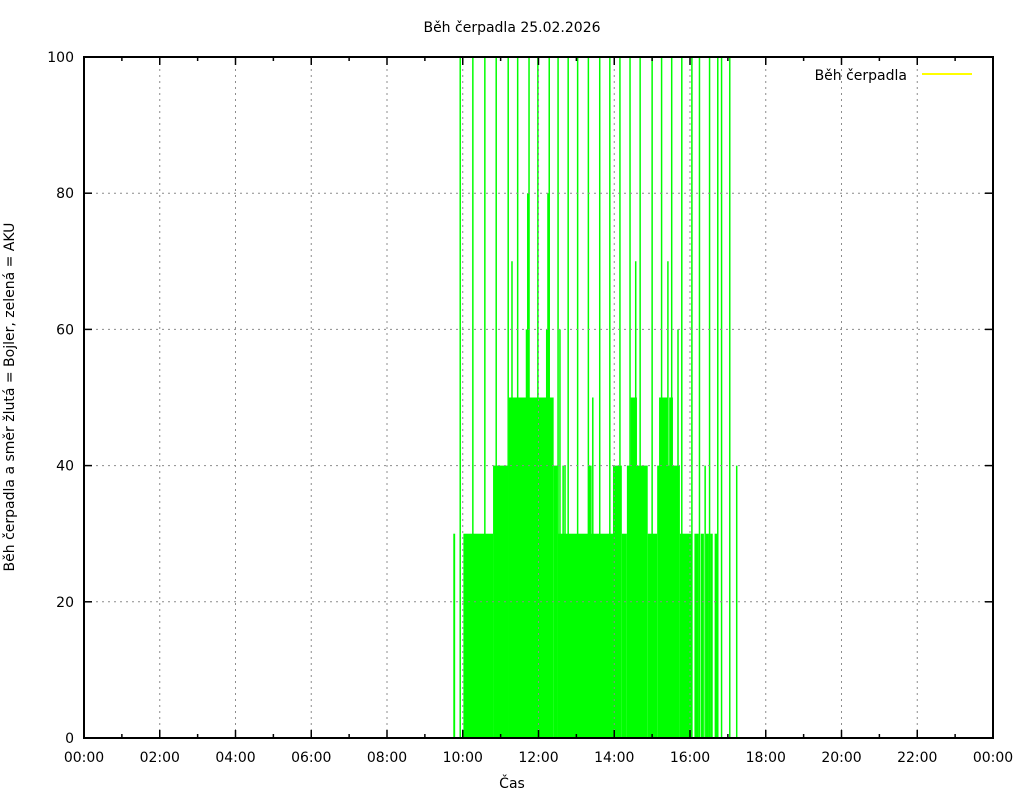  I want to click on x-tick-label: 02:00, so click(160, 758).